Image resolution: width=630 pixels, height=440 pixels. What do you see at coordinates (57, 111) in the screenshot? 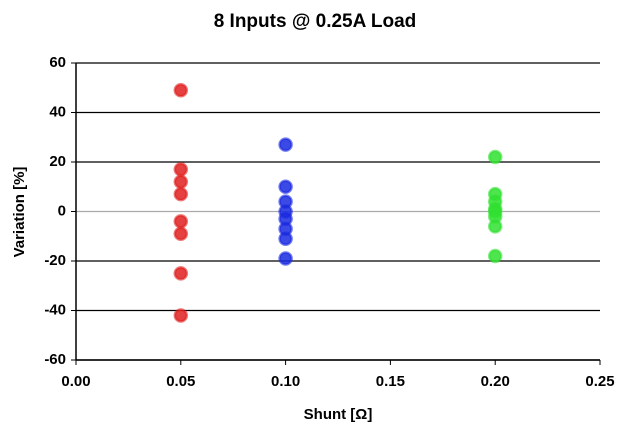
I see `y-tick-label: 40` at bounding box center [57, 111].